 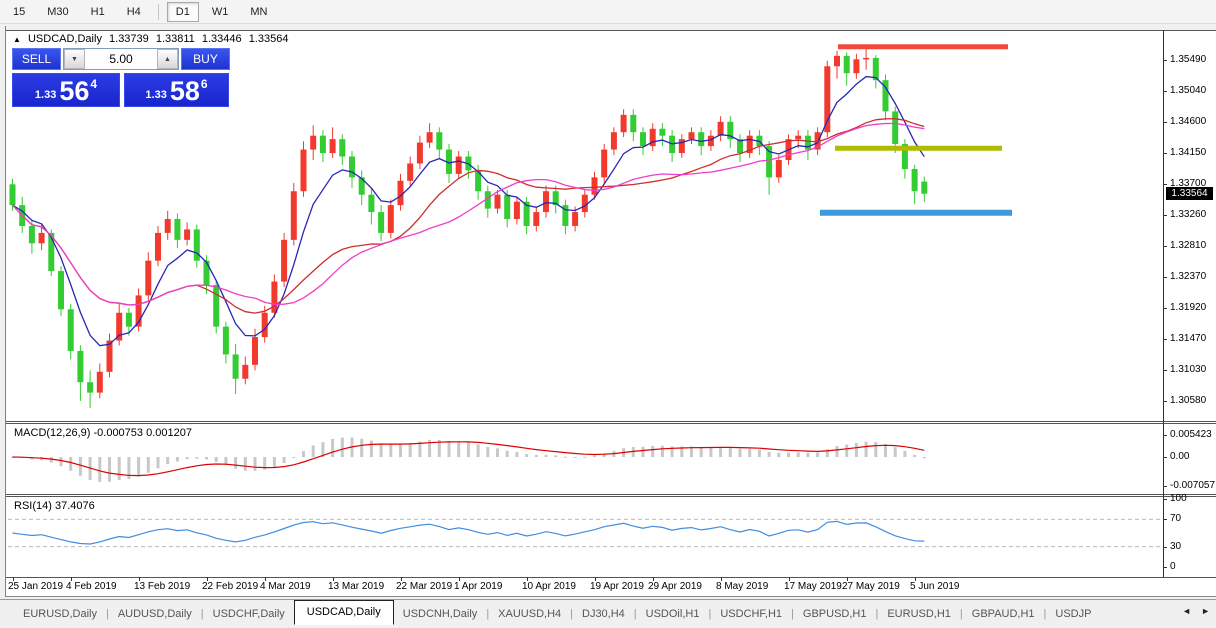 I want to click on ohlc-high: 1.33811, so click(x=175, y=39).